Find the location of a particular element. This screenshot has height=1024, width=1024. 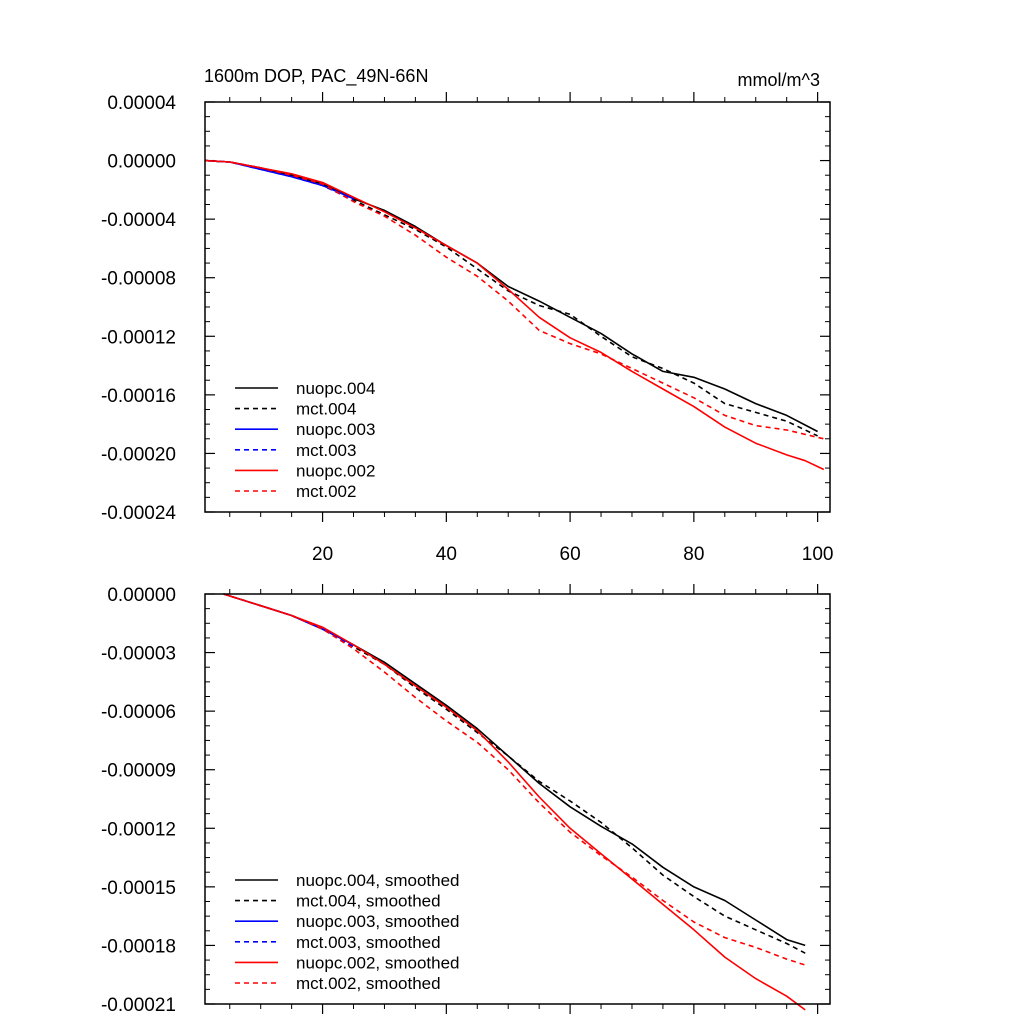

legend-label: mct.004, smoothed is located at coordinates (368, 901).